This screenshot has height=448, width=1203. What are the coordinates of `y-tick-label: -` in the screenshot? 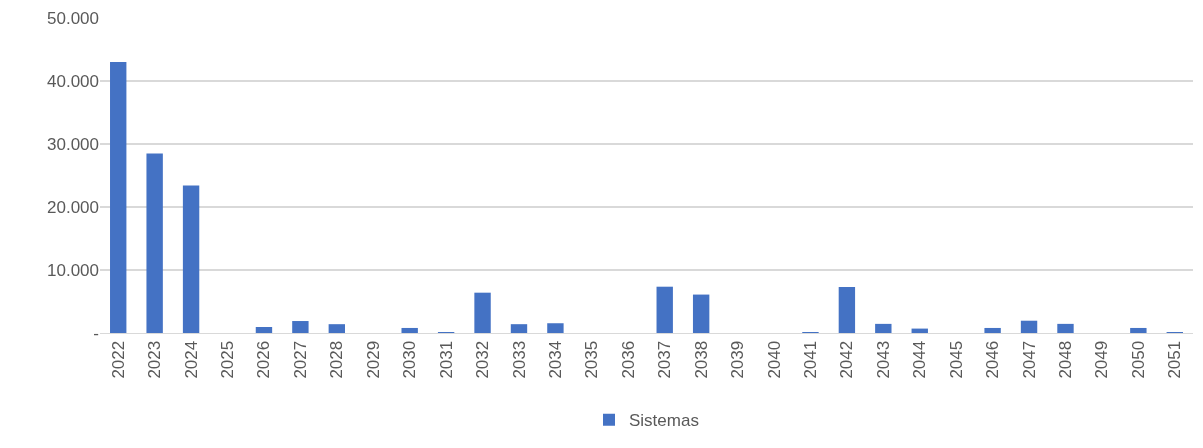 It's located at (96, 333).